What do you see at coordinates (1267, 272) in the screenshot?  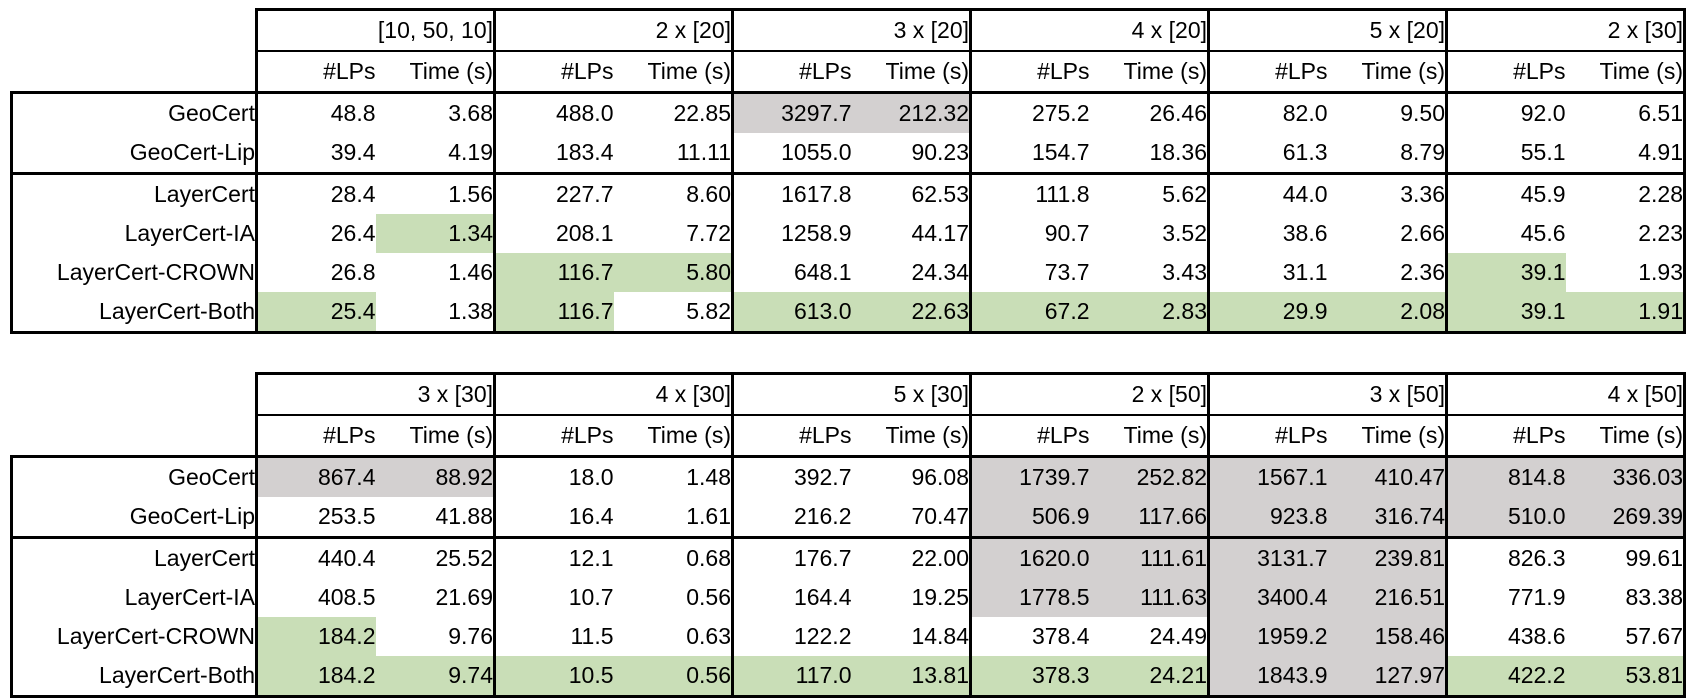 I see `lps-value: 31.1` at bounding box center [1267, 272].